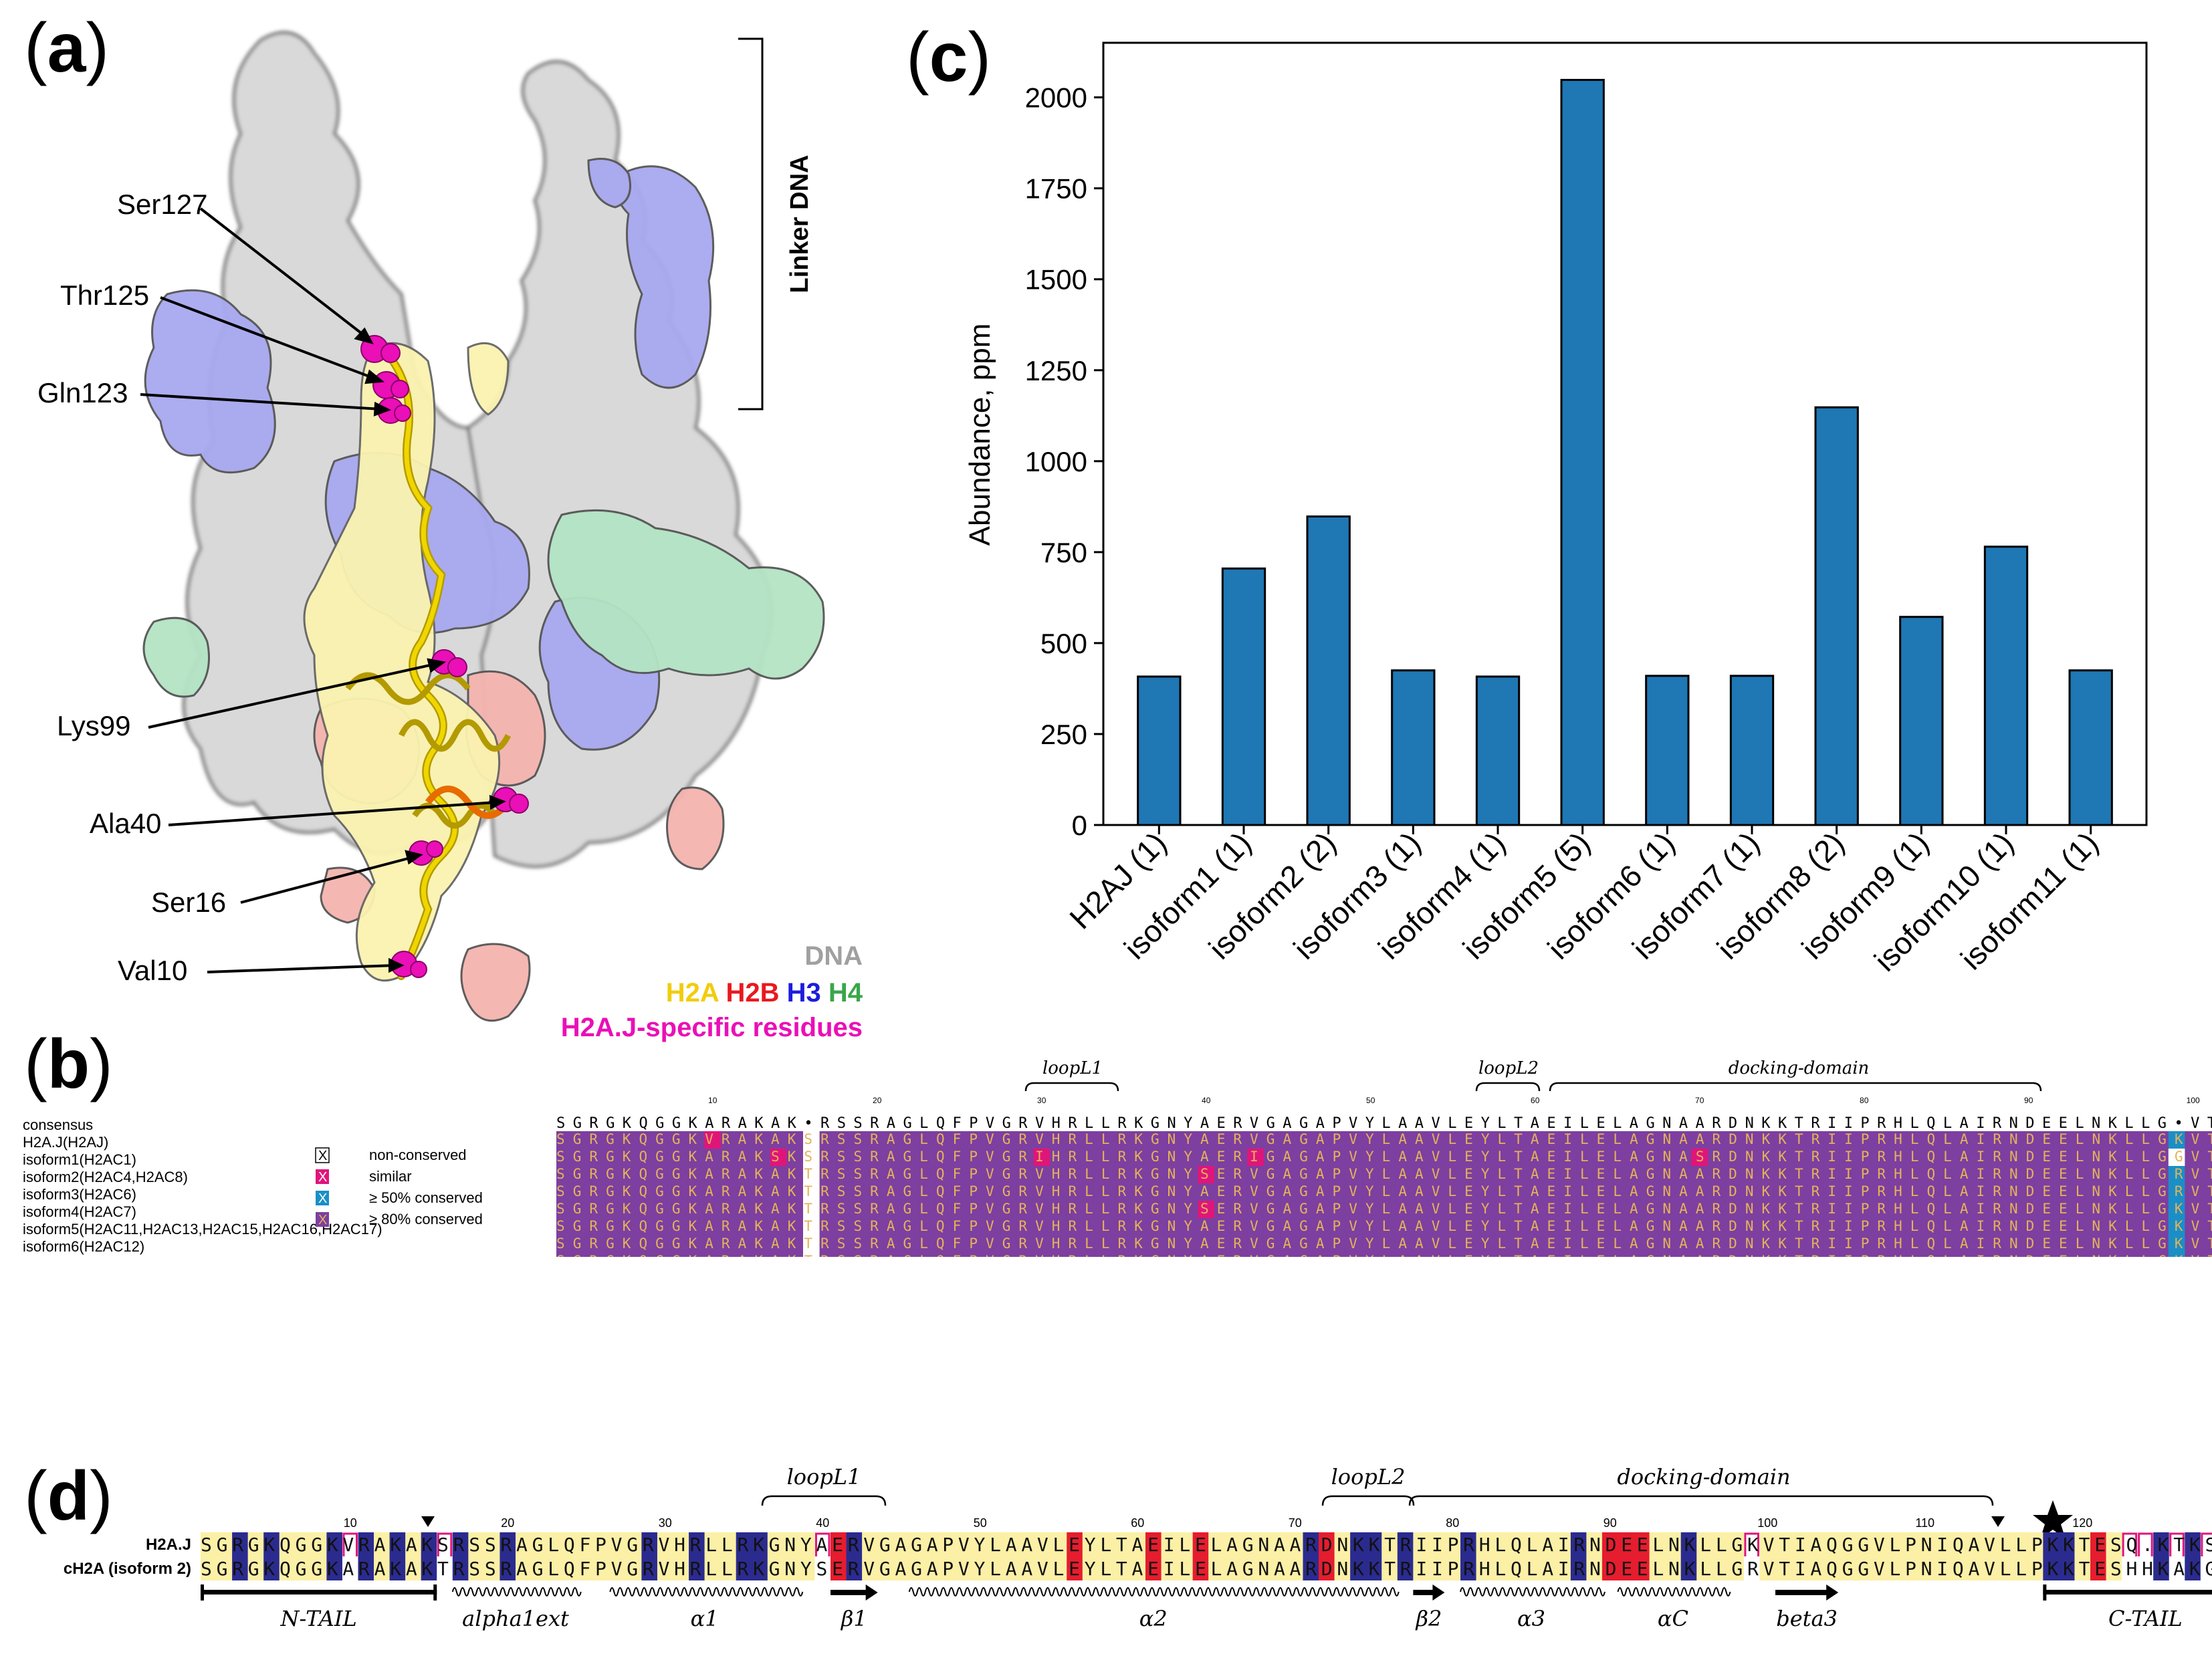 The height and width of the screenshot is (1654, 2212). What do you see at coordinates (1056, 370) in the screenshot?
I see `y-tick-label: 1250` at bounding box center [1056, 370].